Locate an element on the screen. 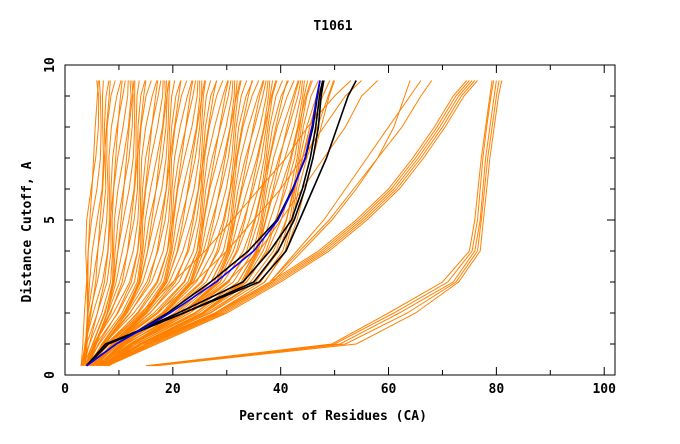 This screenshot has height=444, width=680. x-tick-label: 100 is located at coordinates (604, 389).